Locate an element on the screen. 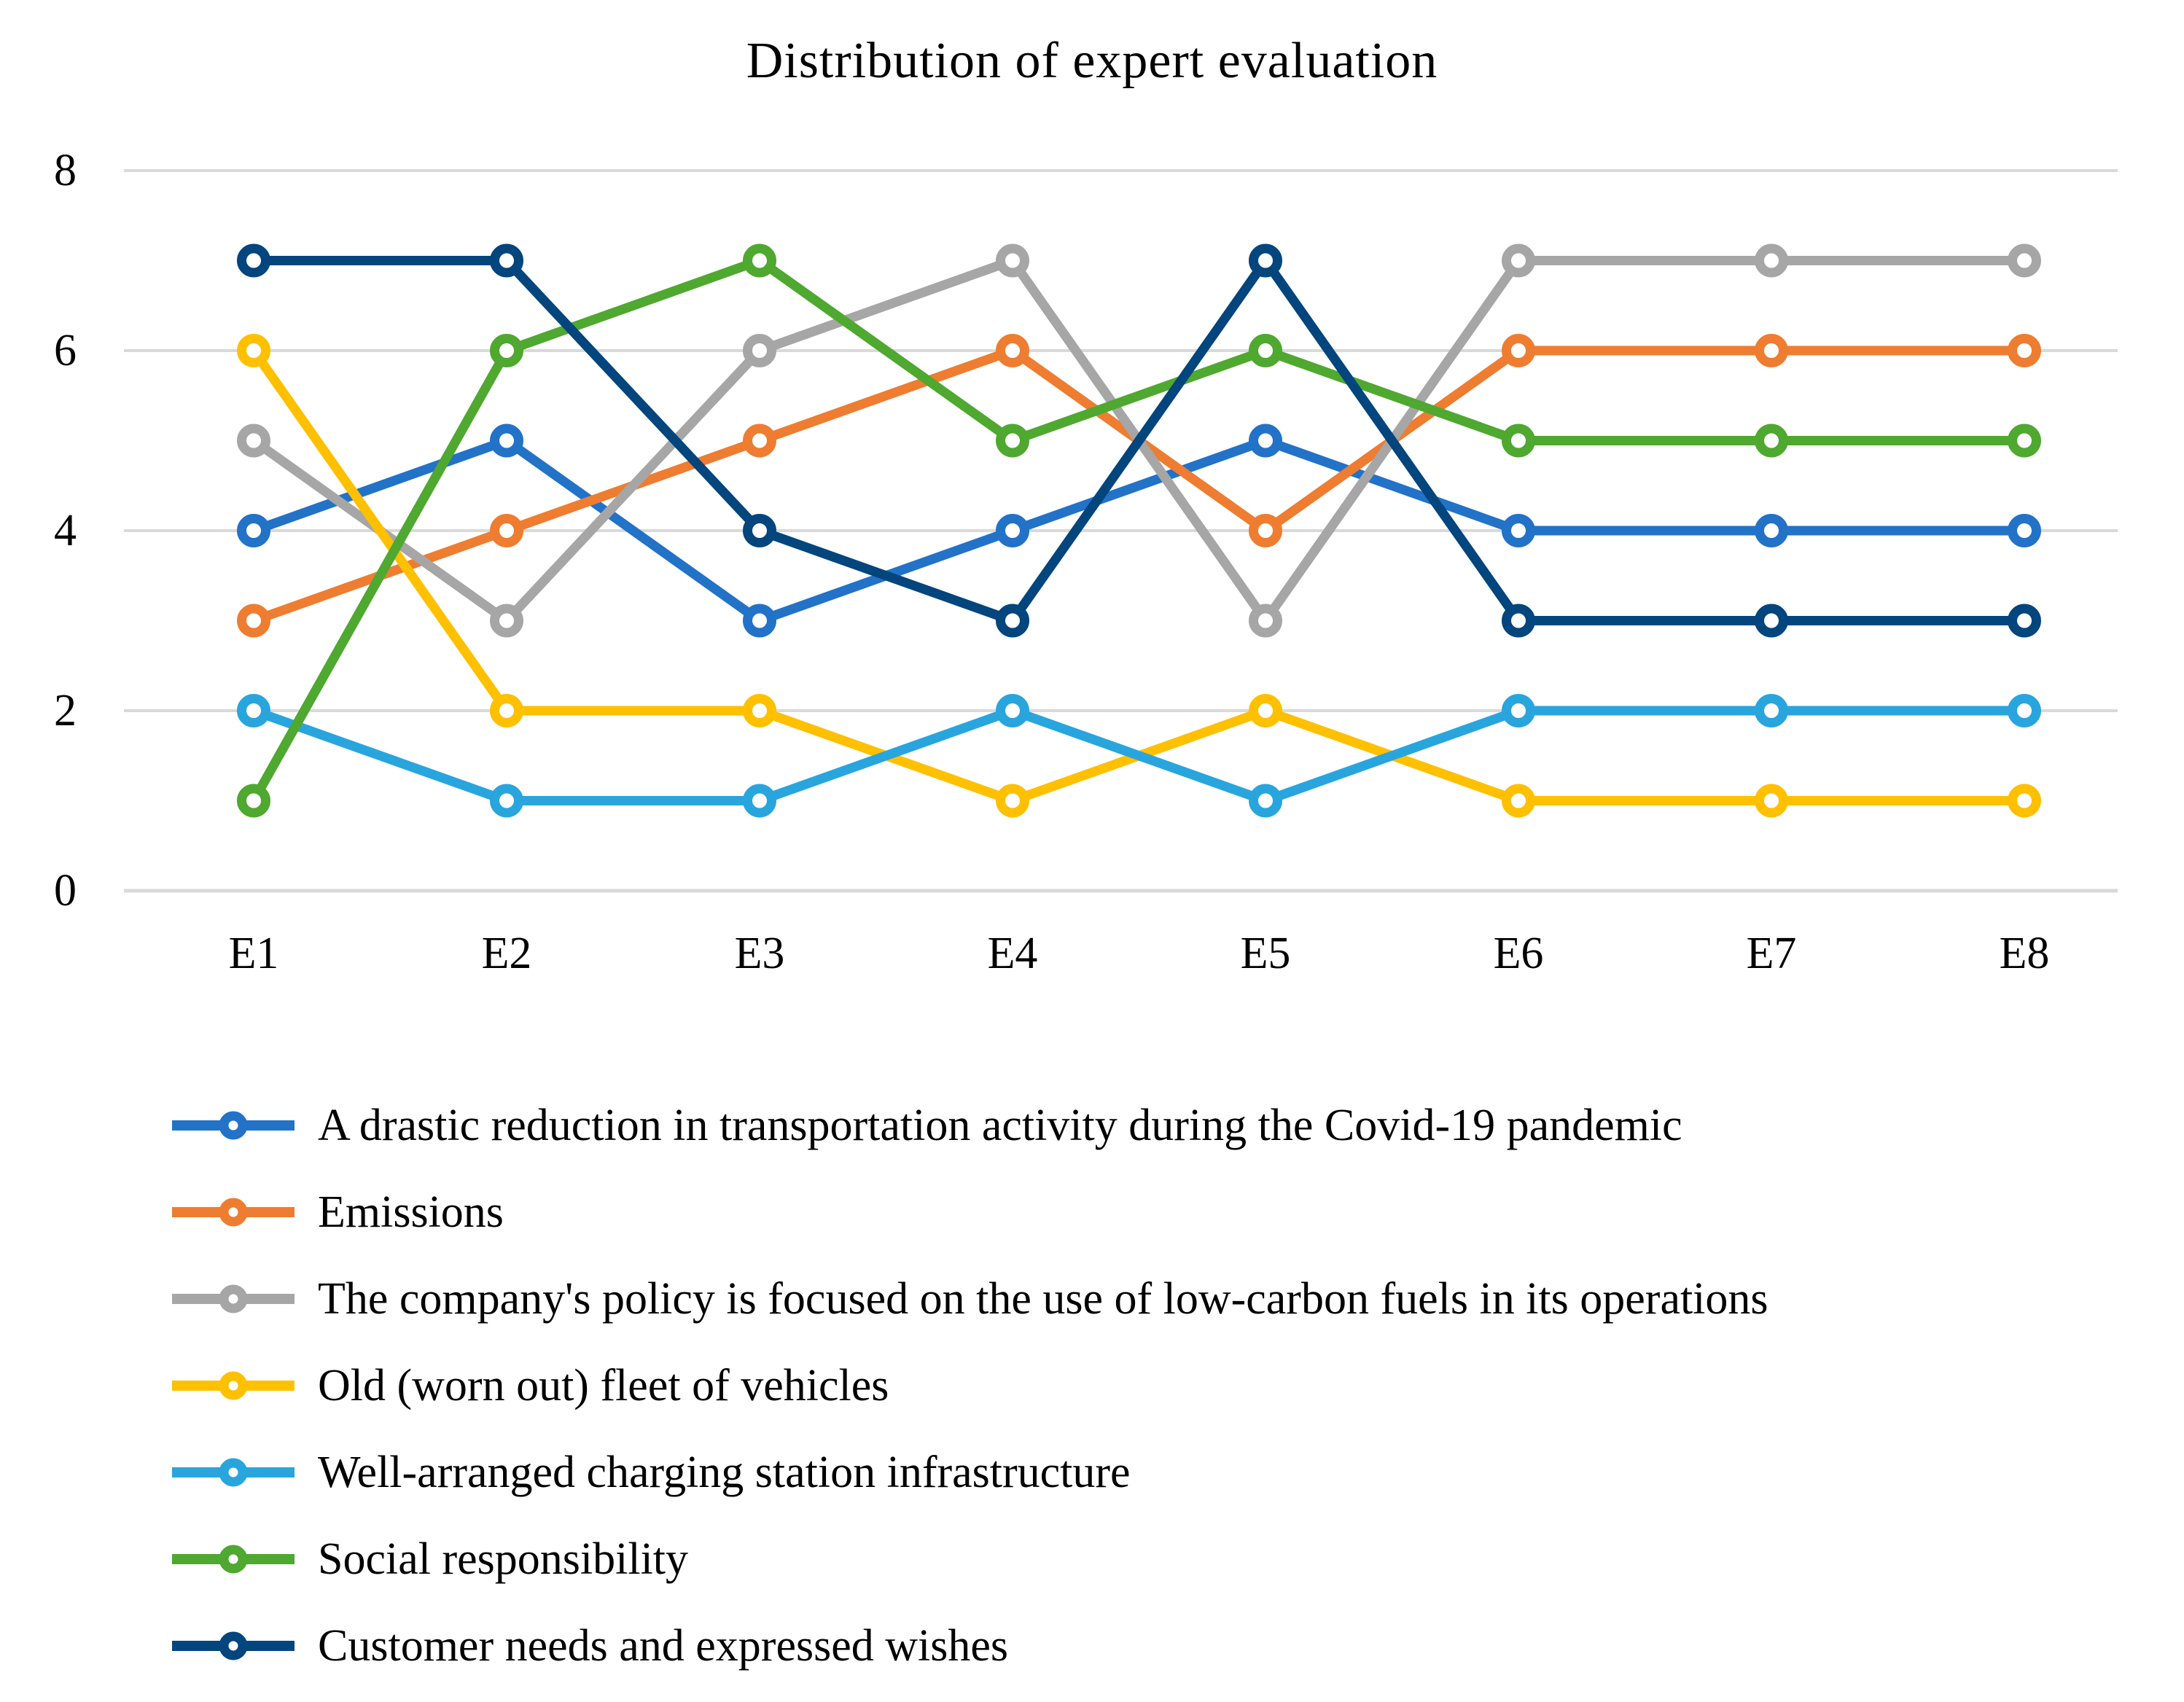 Image resolution: width=2184 pixels, height=1702 pixels. data-point-e1-well-arranged-charging-station-infrastructure is located at coordinates (253, 710).